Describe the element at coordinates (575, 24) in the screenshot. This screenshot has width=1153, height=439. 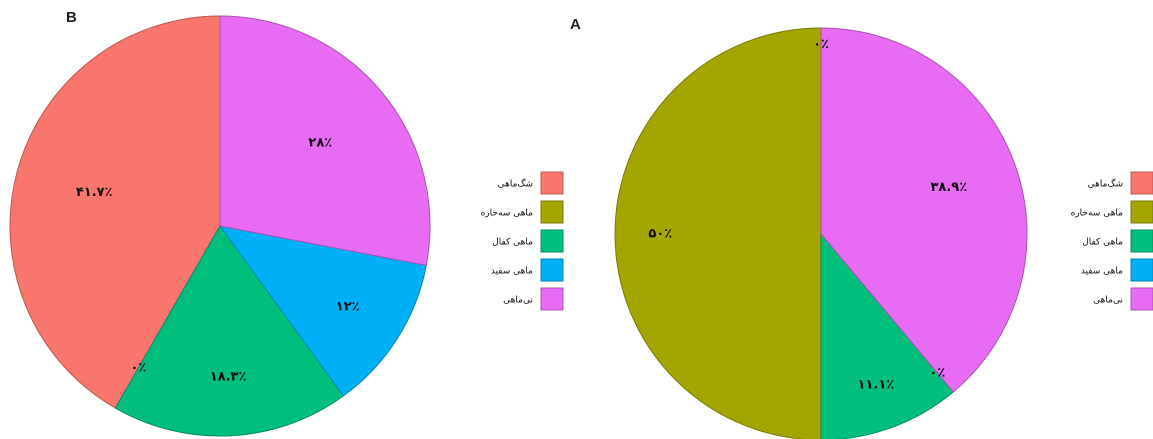
I see `panel-label-a: A` at that location.